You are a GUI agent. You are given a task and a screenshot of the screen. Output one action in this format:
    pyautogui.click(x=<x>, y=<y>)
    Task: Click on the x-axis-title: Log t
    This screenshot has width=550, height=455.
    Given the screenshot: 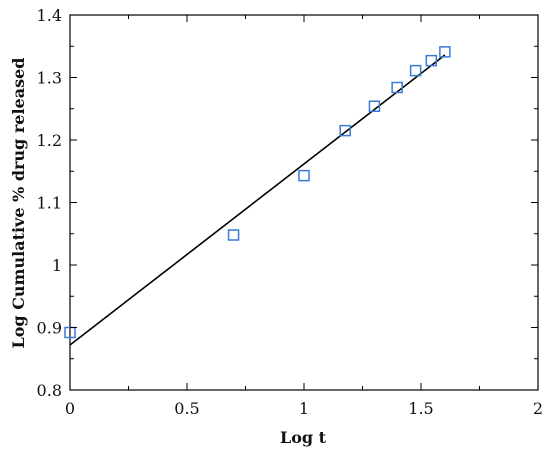 What is the action you would take?
    pyautogui.click(x=303, y=437)
    